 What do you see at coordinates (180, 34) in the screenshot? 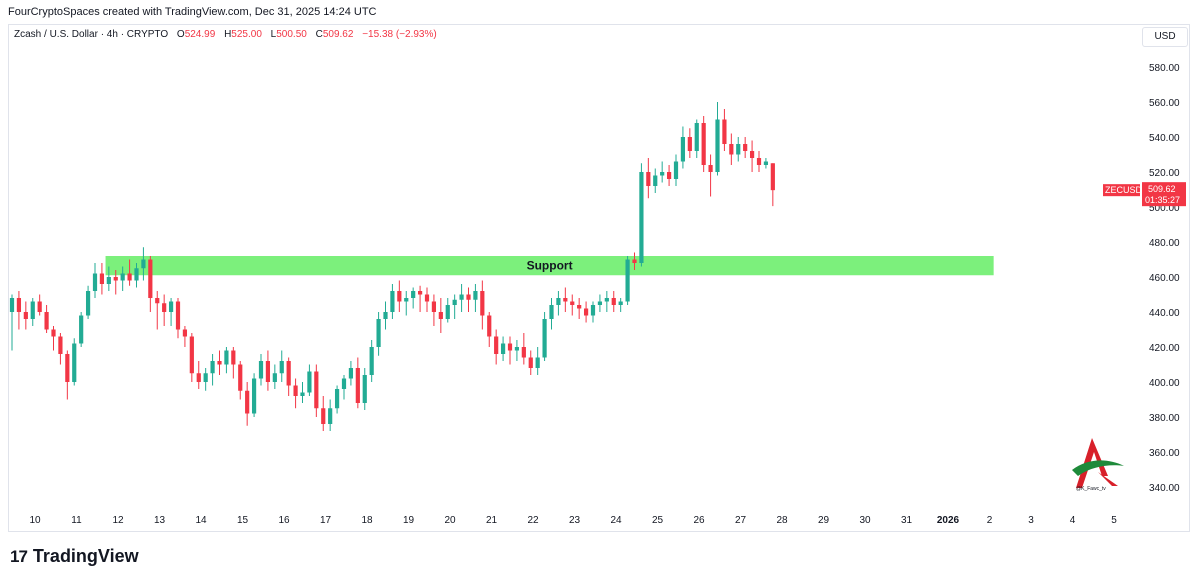
I see `open-label: O` at bounding box center [180, 34].